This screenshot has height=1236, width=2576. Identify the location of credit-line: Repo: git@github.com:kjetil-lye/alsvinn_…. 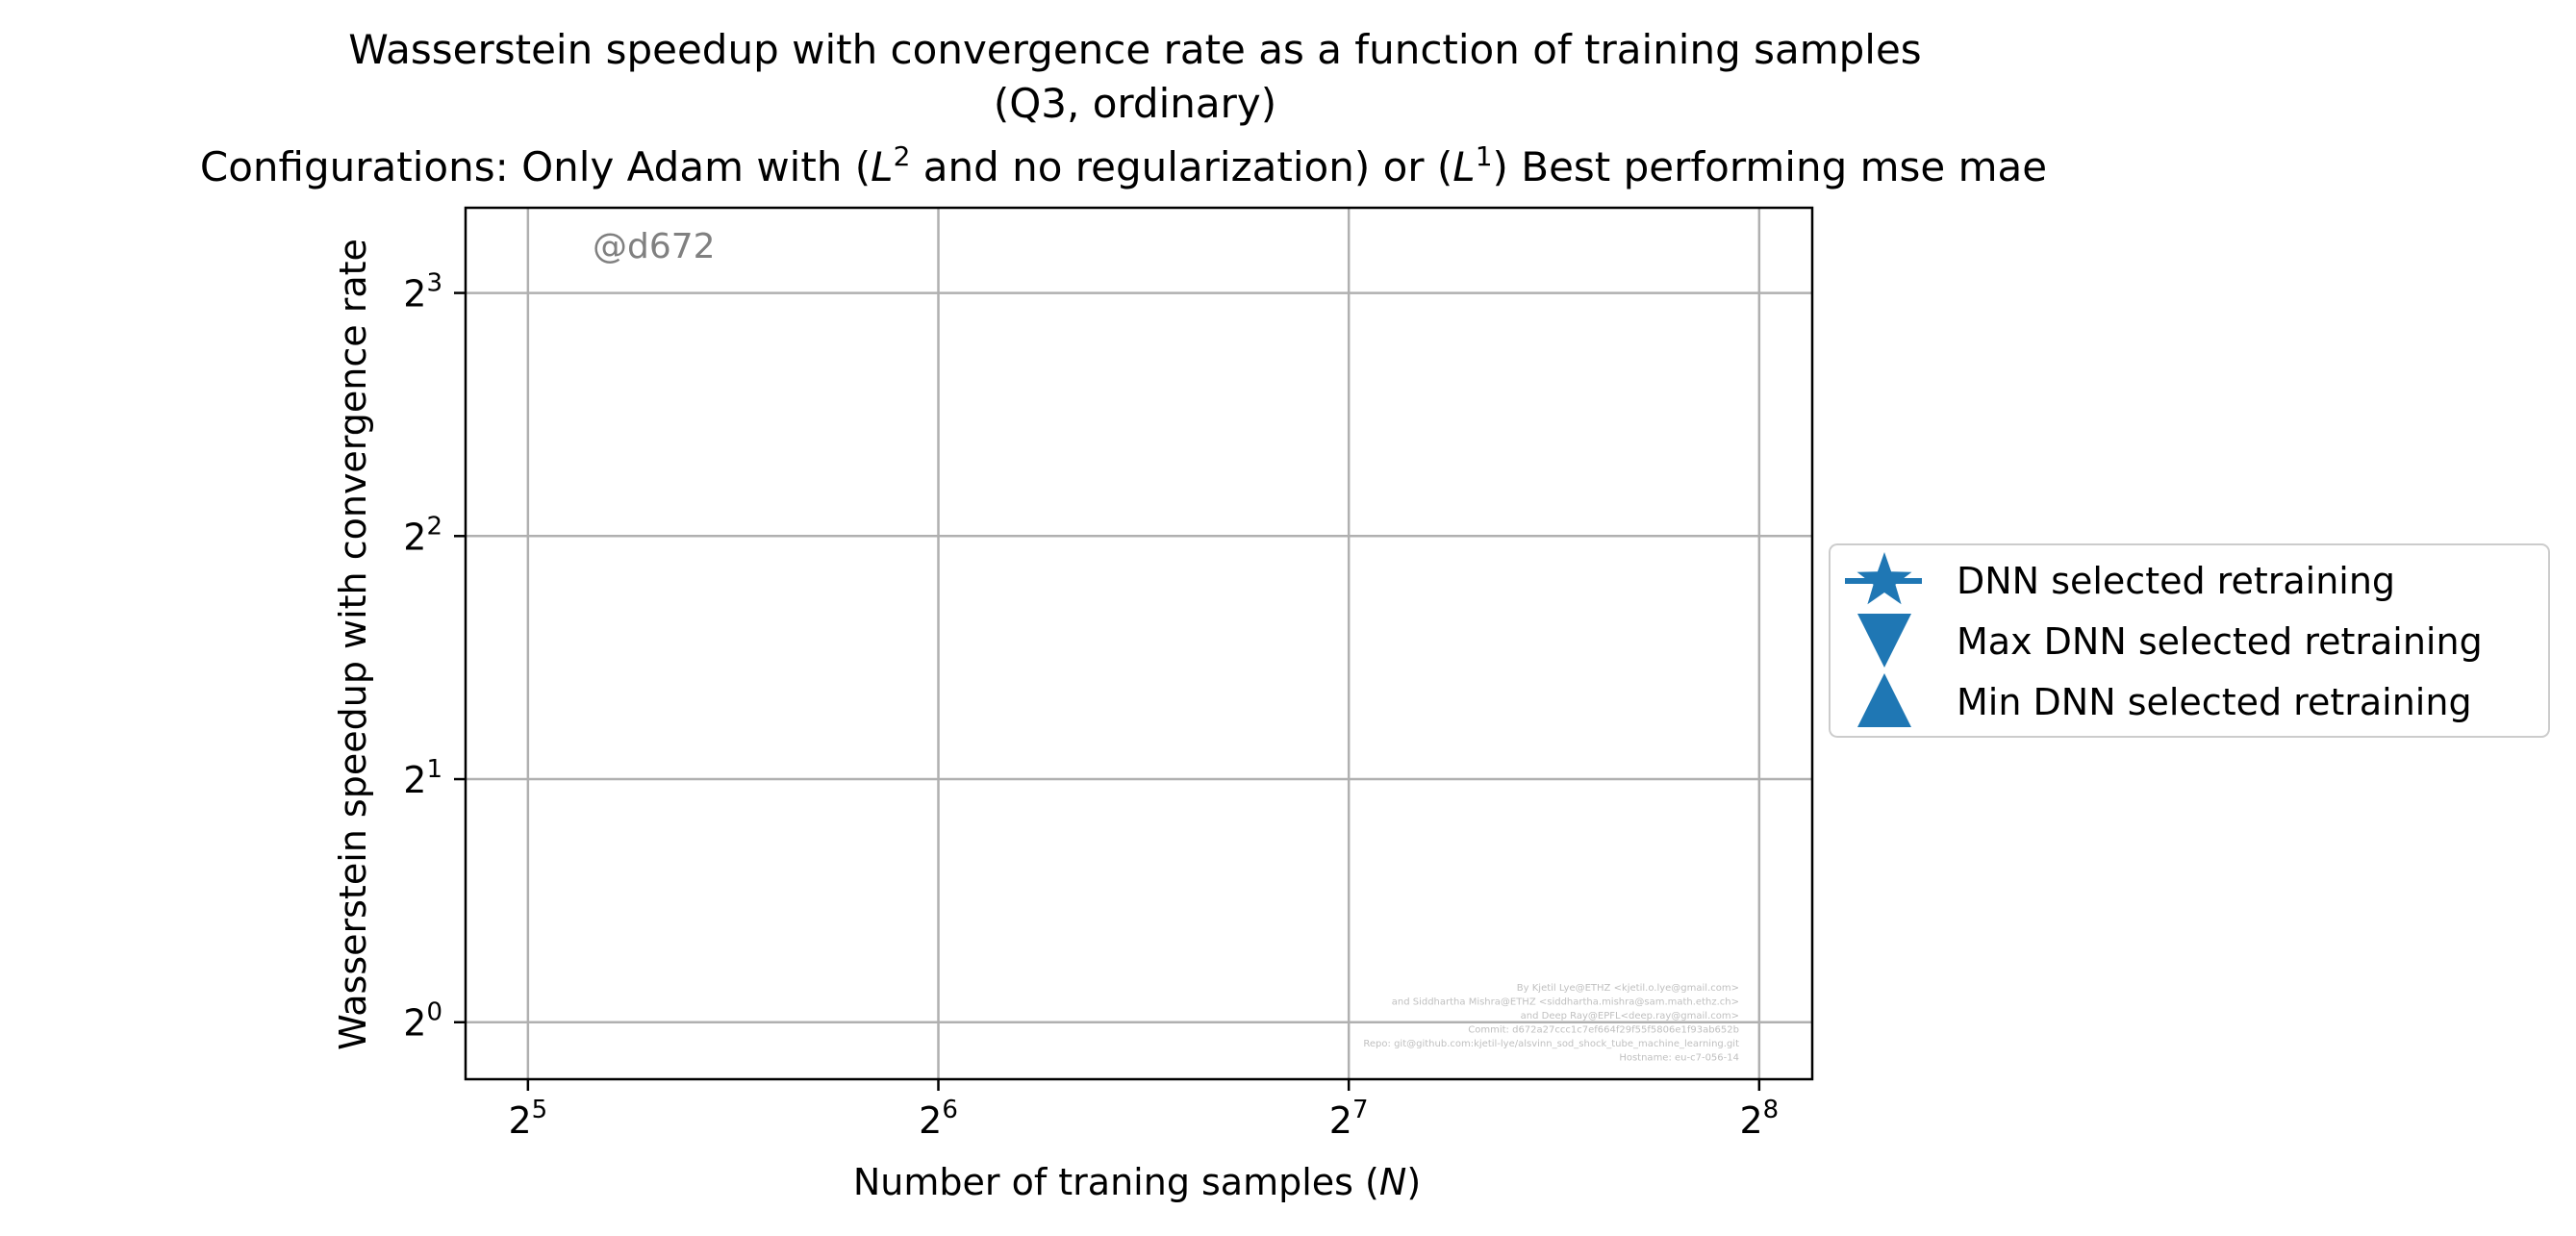
(1551, 1044).